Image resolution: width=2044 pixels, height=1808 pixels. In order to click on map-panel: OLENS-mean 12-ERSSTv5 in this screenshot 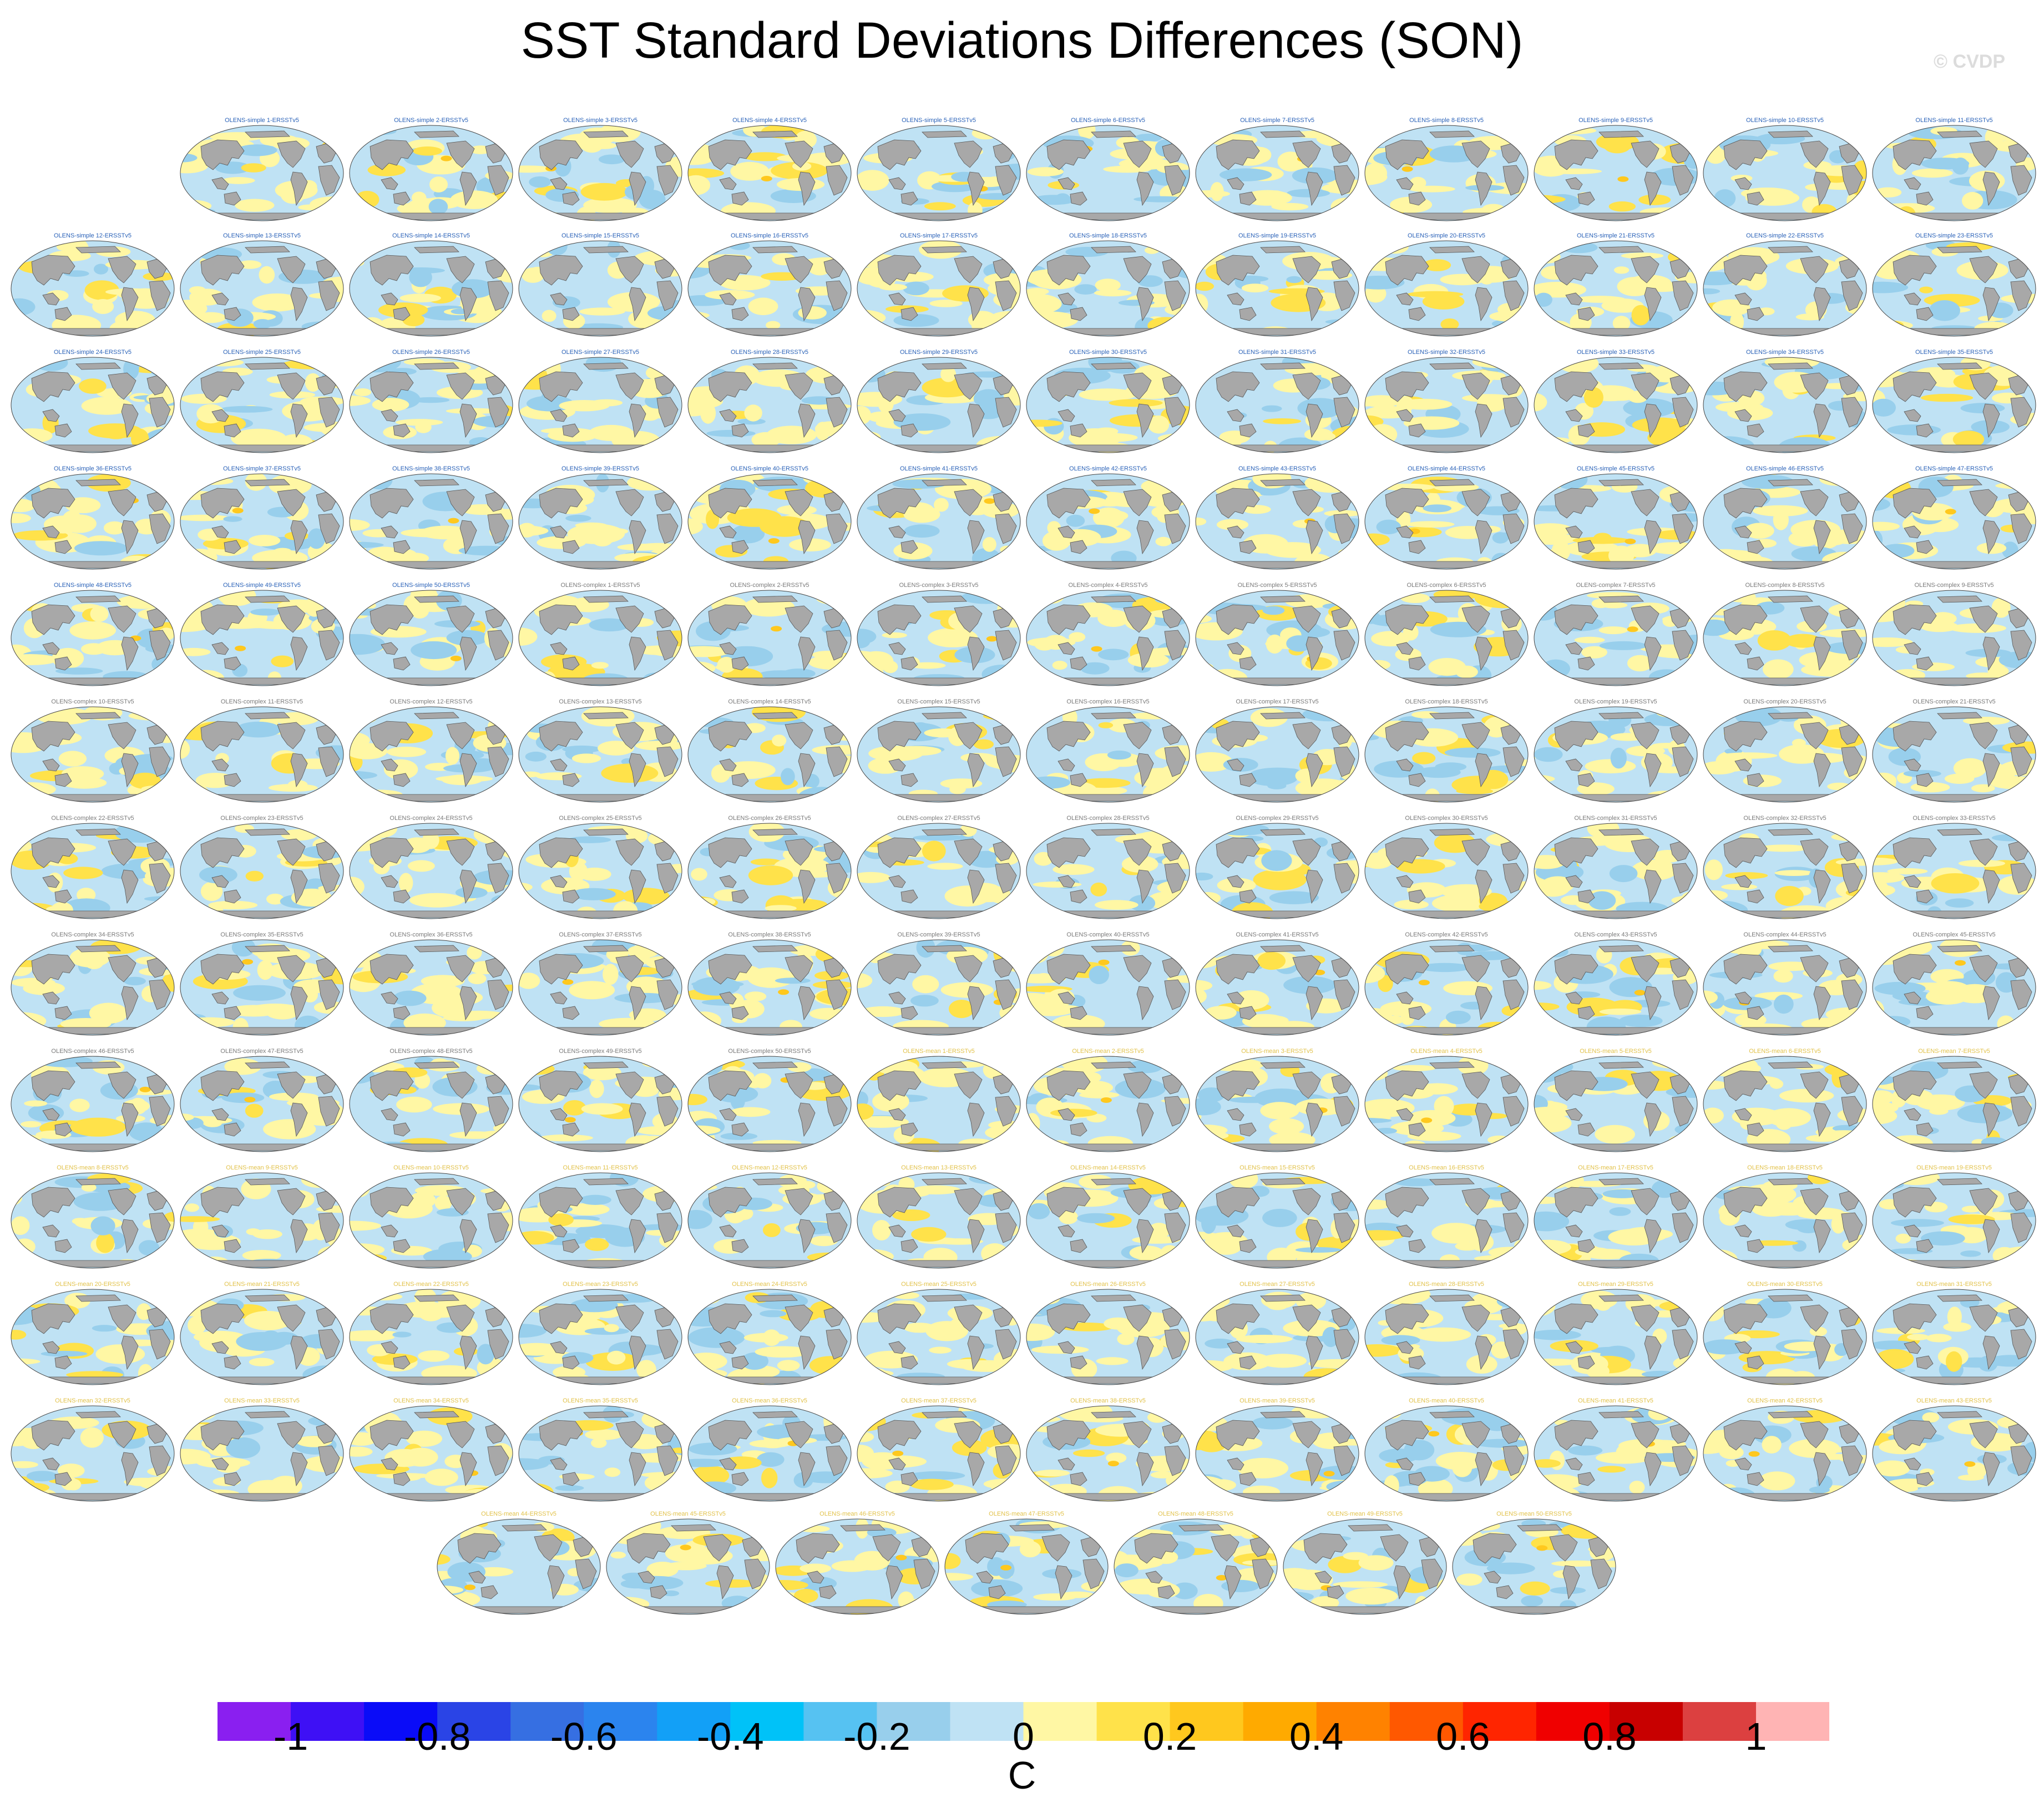, I will do `click(769, 1216)`.